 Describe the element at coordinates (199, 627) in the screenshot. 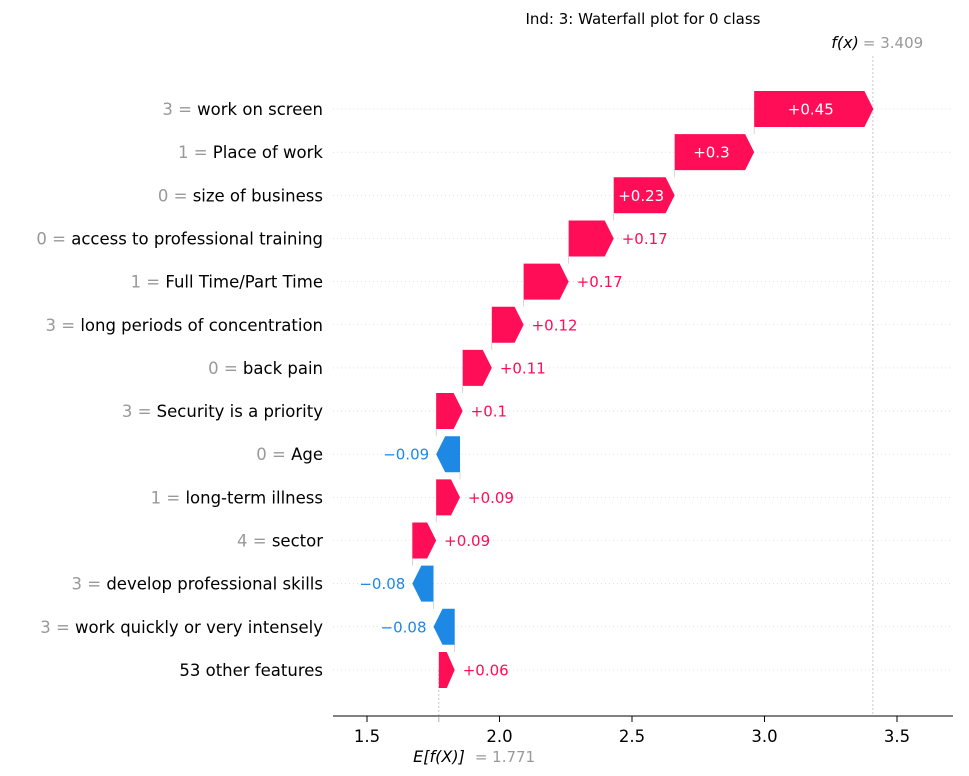

I see `feature-name: work quickly or very intensely` at that location.